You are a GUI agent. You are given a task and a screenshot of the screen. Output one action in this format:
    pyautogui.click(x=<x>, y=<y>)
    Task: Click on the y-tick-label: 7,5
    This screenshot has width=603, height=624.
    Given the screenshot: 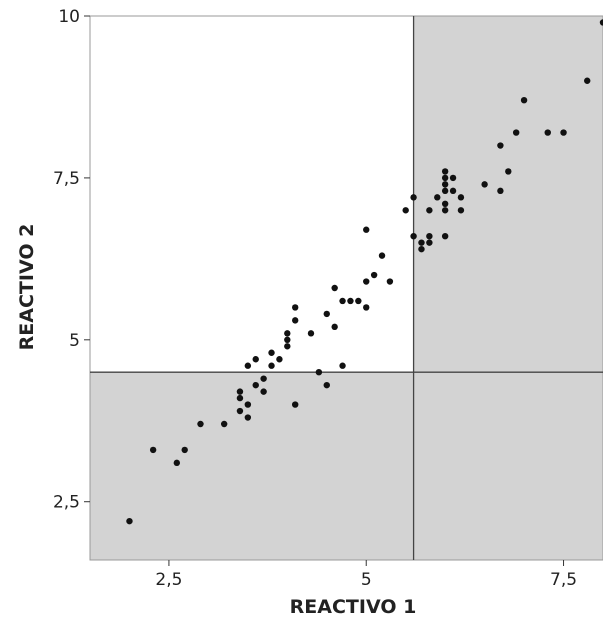 What is the action you would take?
    pyautogui.click(x=66, y=179)
    